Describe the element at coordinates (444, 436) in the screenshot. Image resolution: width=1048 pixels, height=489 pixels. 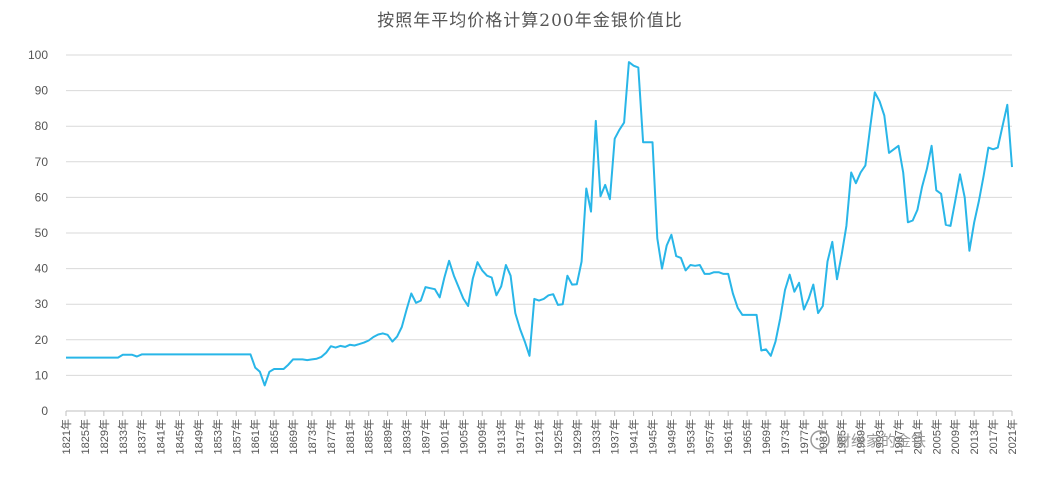
I see `x-tick-label: 1901年` at that location.